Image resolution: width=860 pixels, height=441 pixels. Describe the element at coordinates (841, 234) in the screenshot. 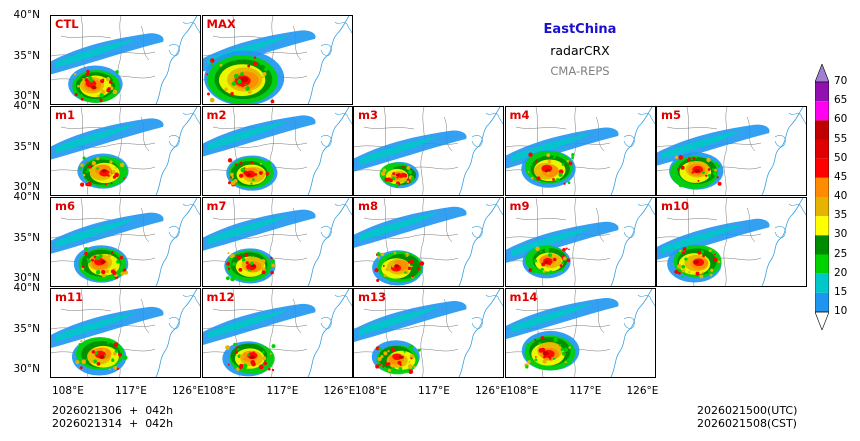

I see `colorbar-tick-label: 30` at that location.